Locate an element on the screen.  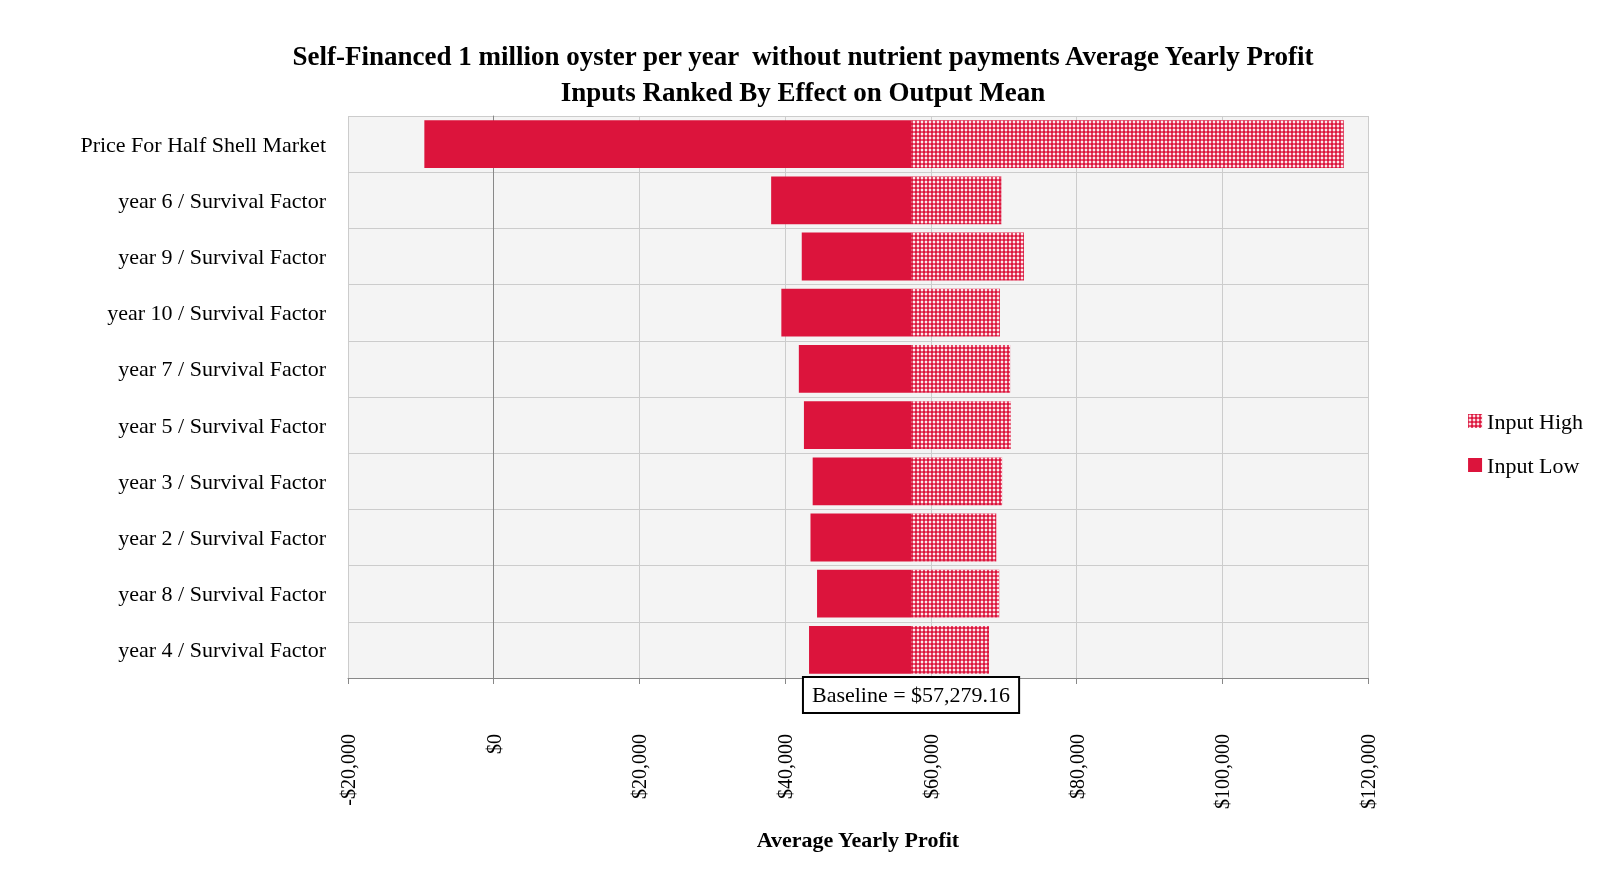
x-tick-label: $0 is located at coordinates (493, 744).